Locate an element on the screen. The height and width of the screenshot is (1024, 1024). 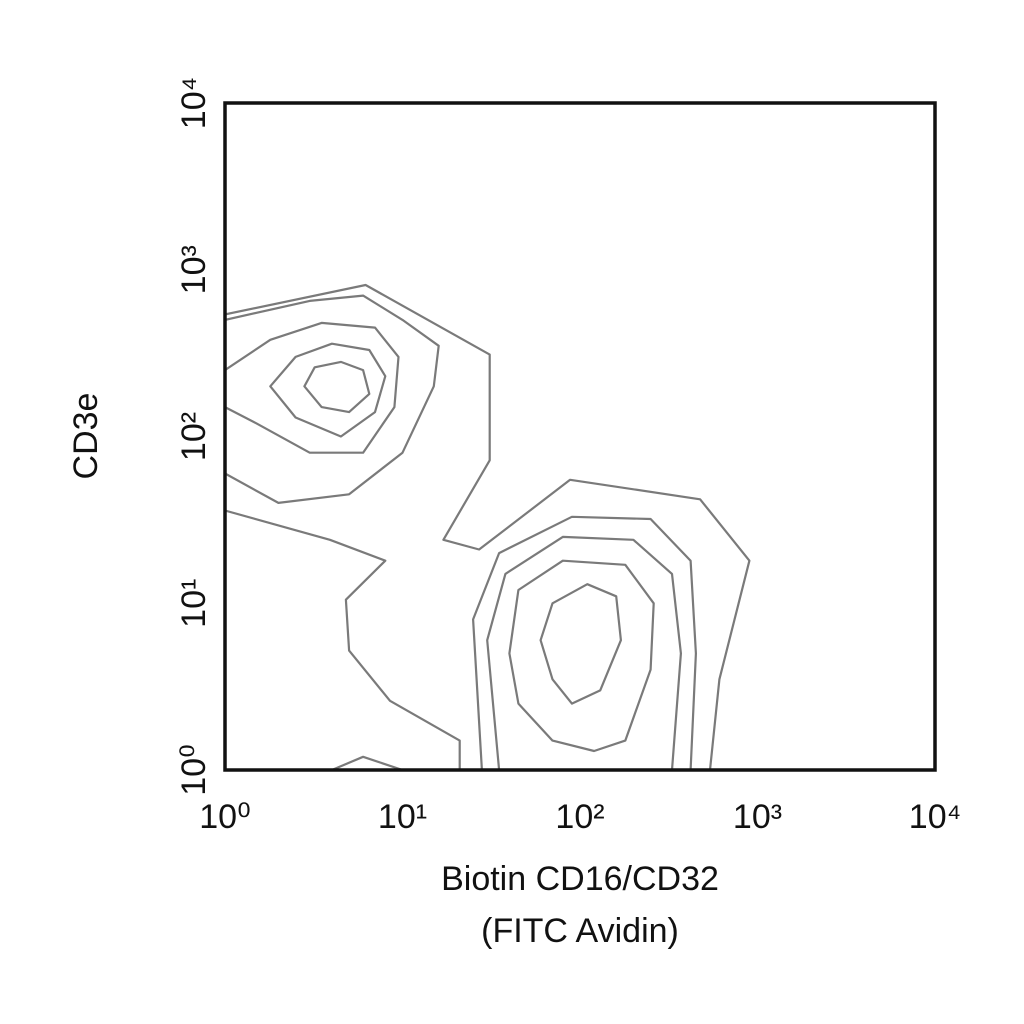
y-axis-label: CD3e is located at coordinates (86, 436).